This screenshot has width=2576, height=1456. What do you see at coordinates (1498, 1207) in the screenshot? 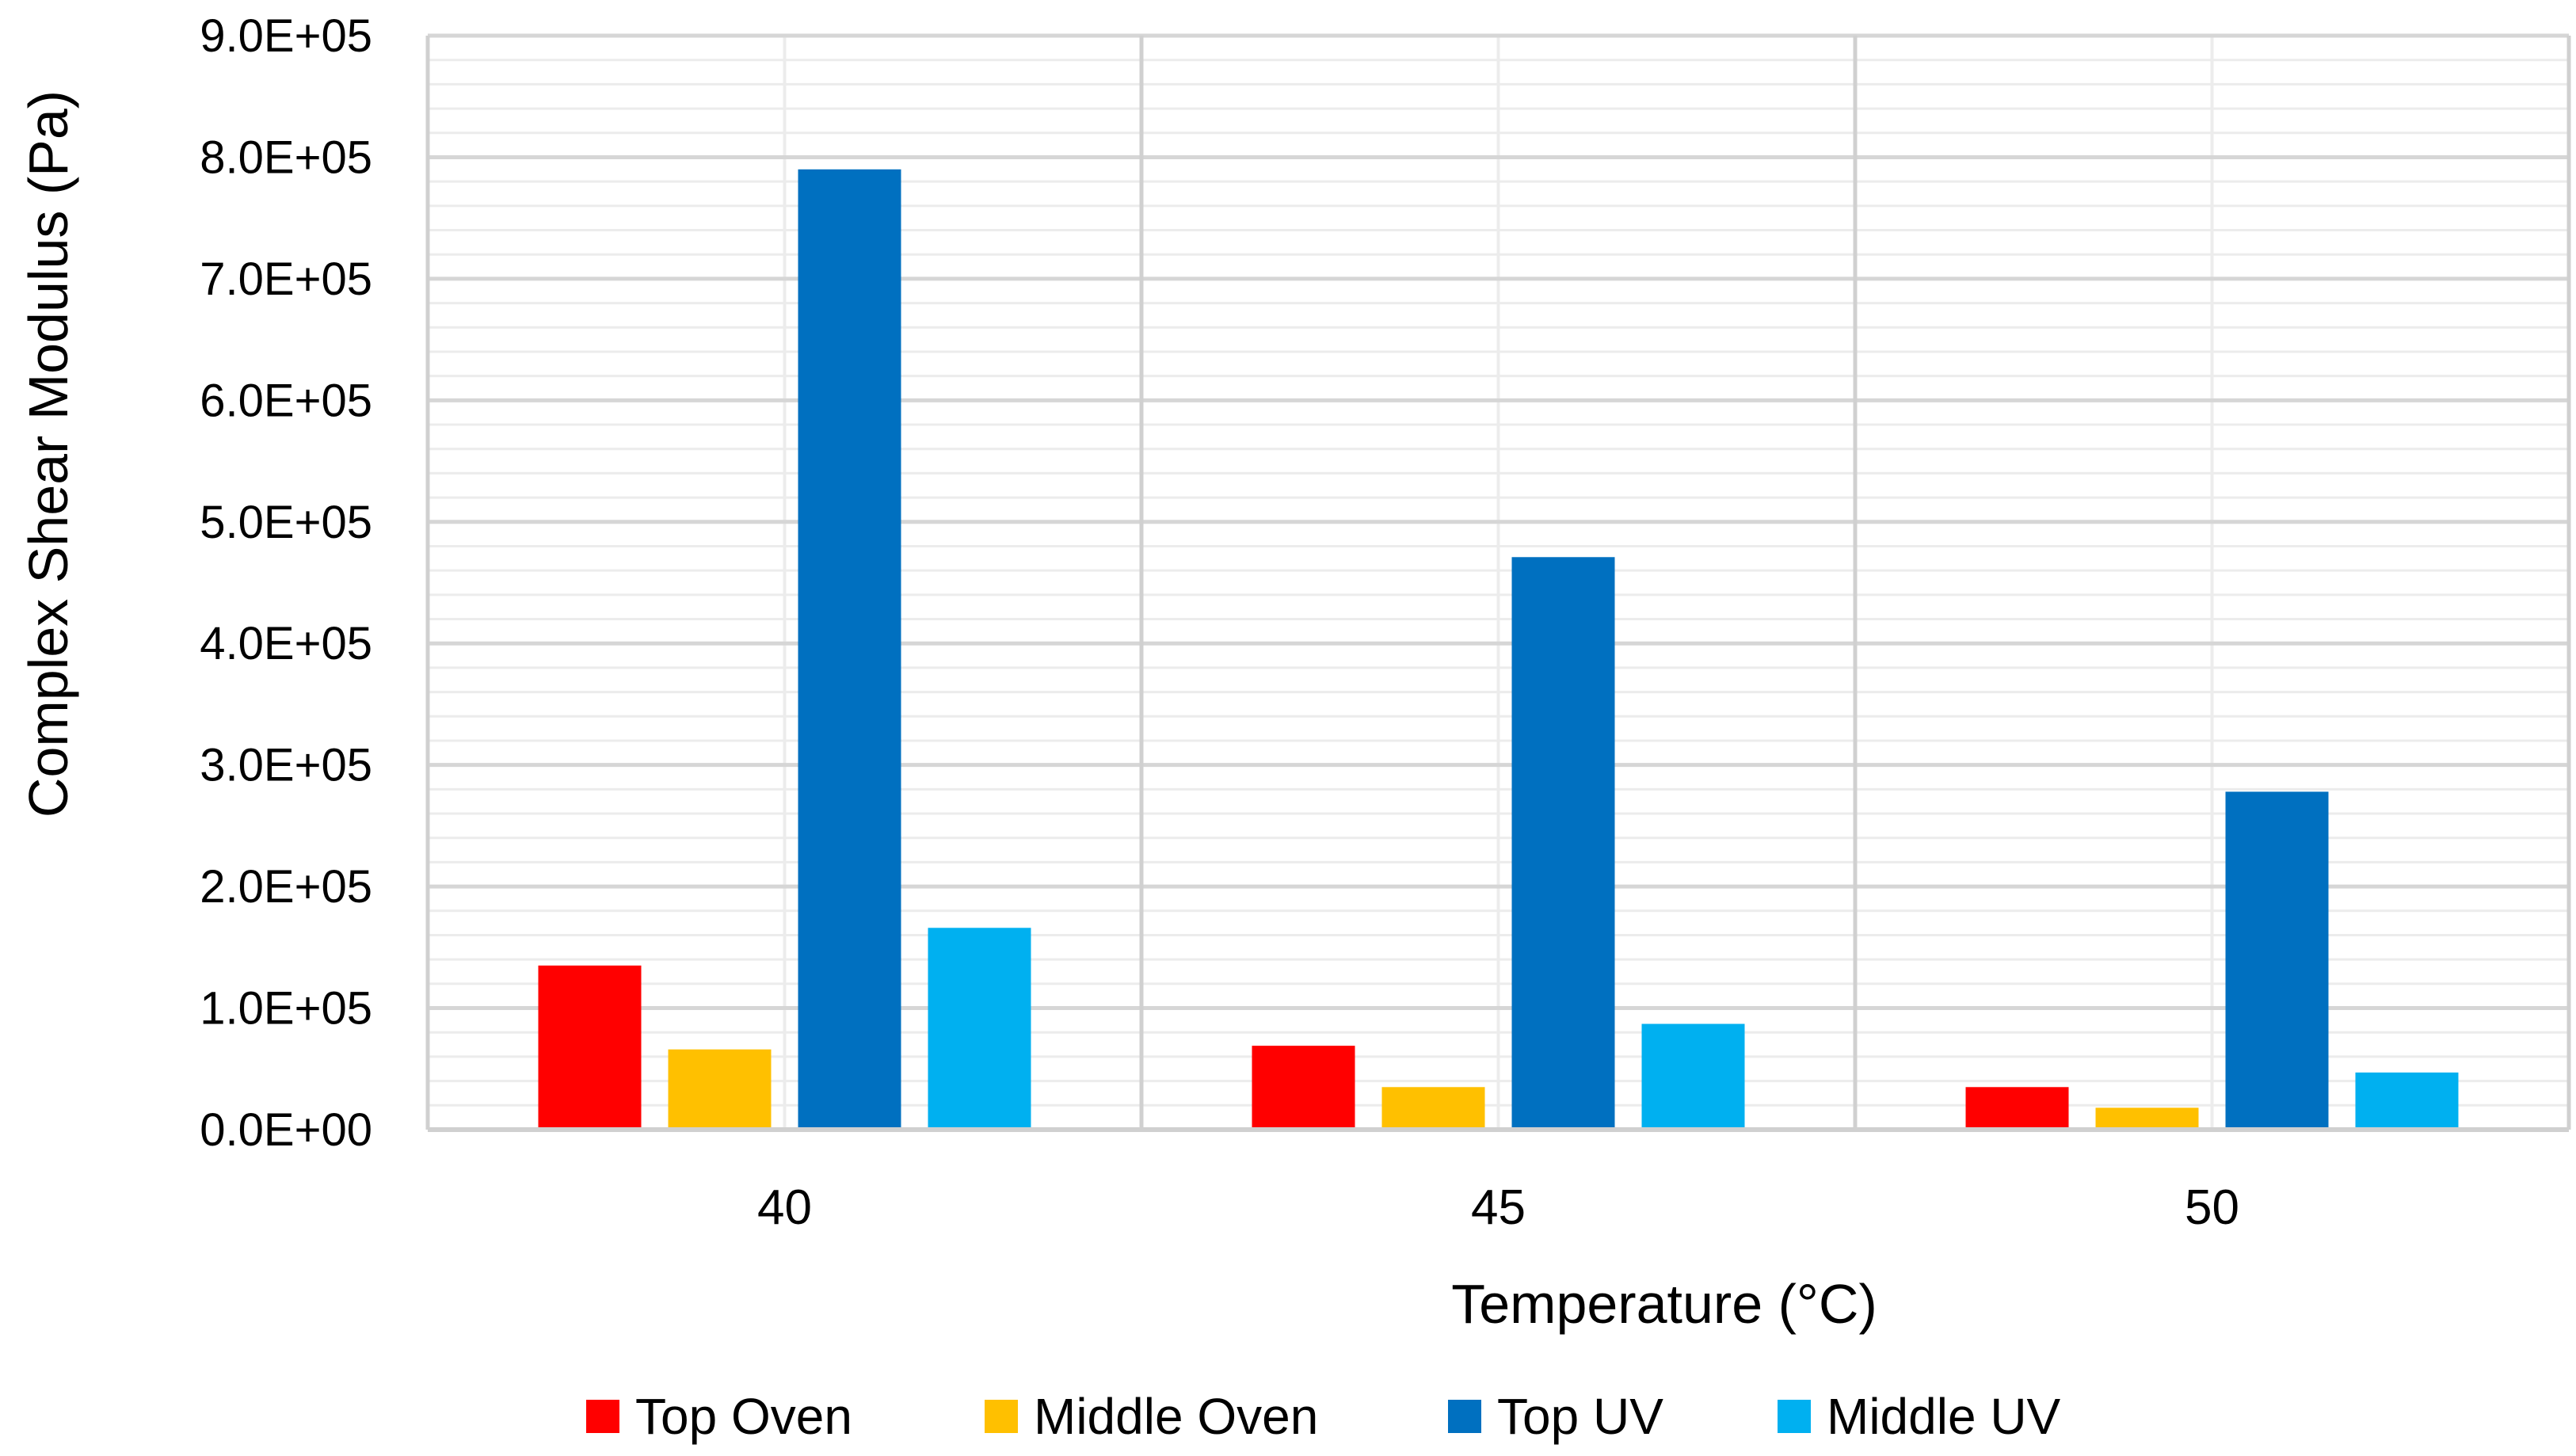
I see `x-tick-label: 45` at bounding box center [1498, 1207].